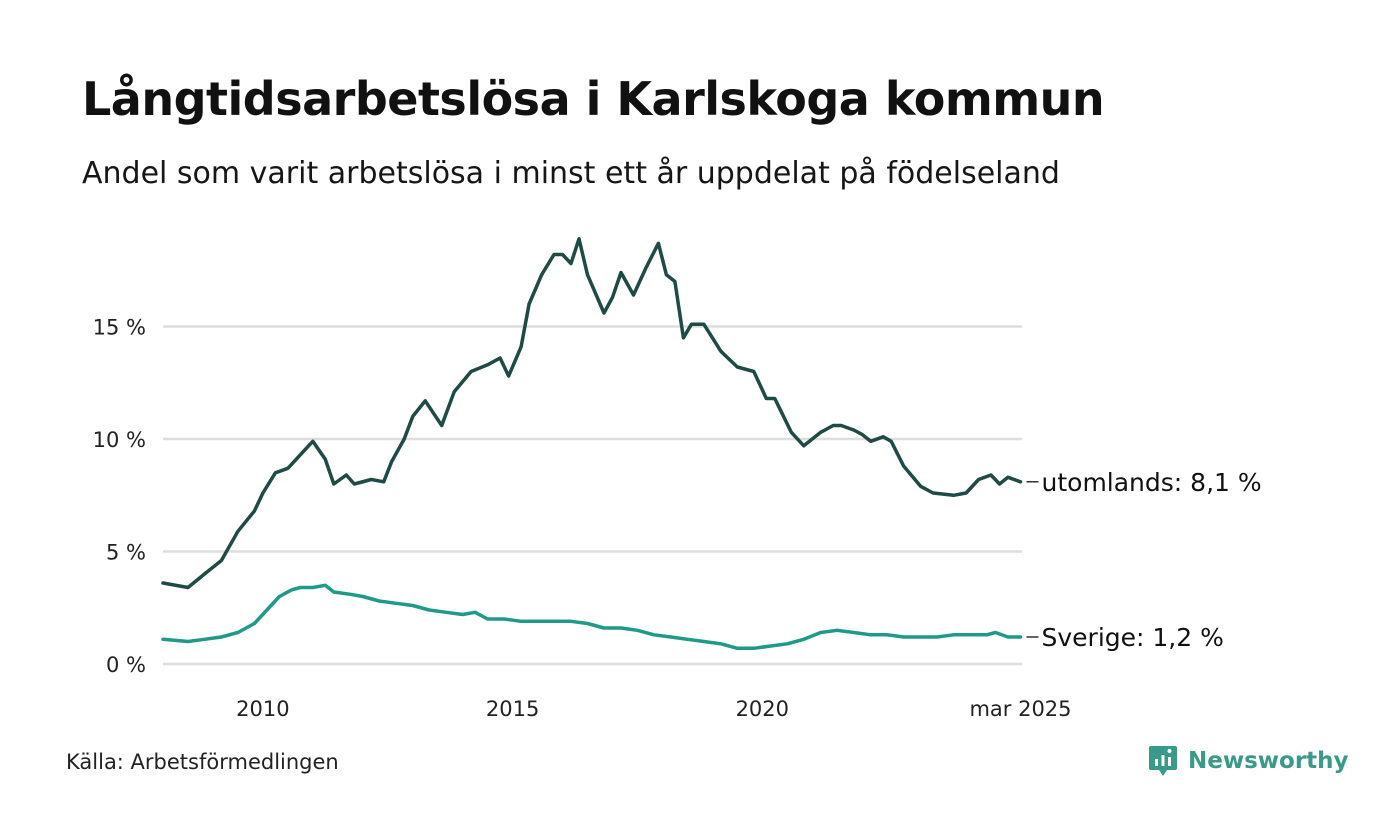 This screenshot has width=1400, height=840. I want to click on brand-name: Newsworthy, so click(1268, 761).